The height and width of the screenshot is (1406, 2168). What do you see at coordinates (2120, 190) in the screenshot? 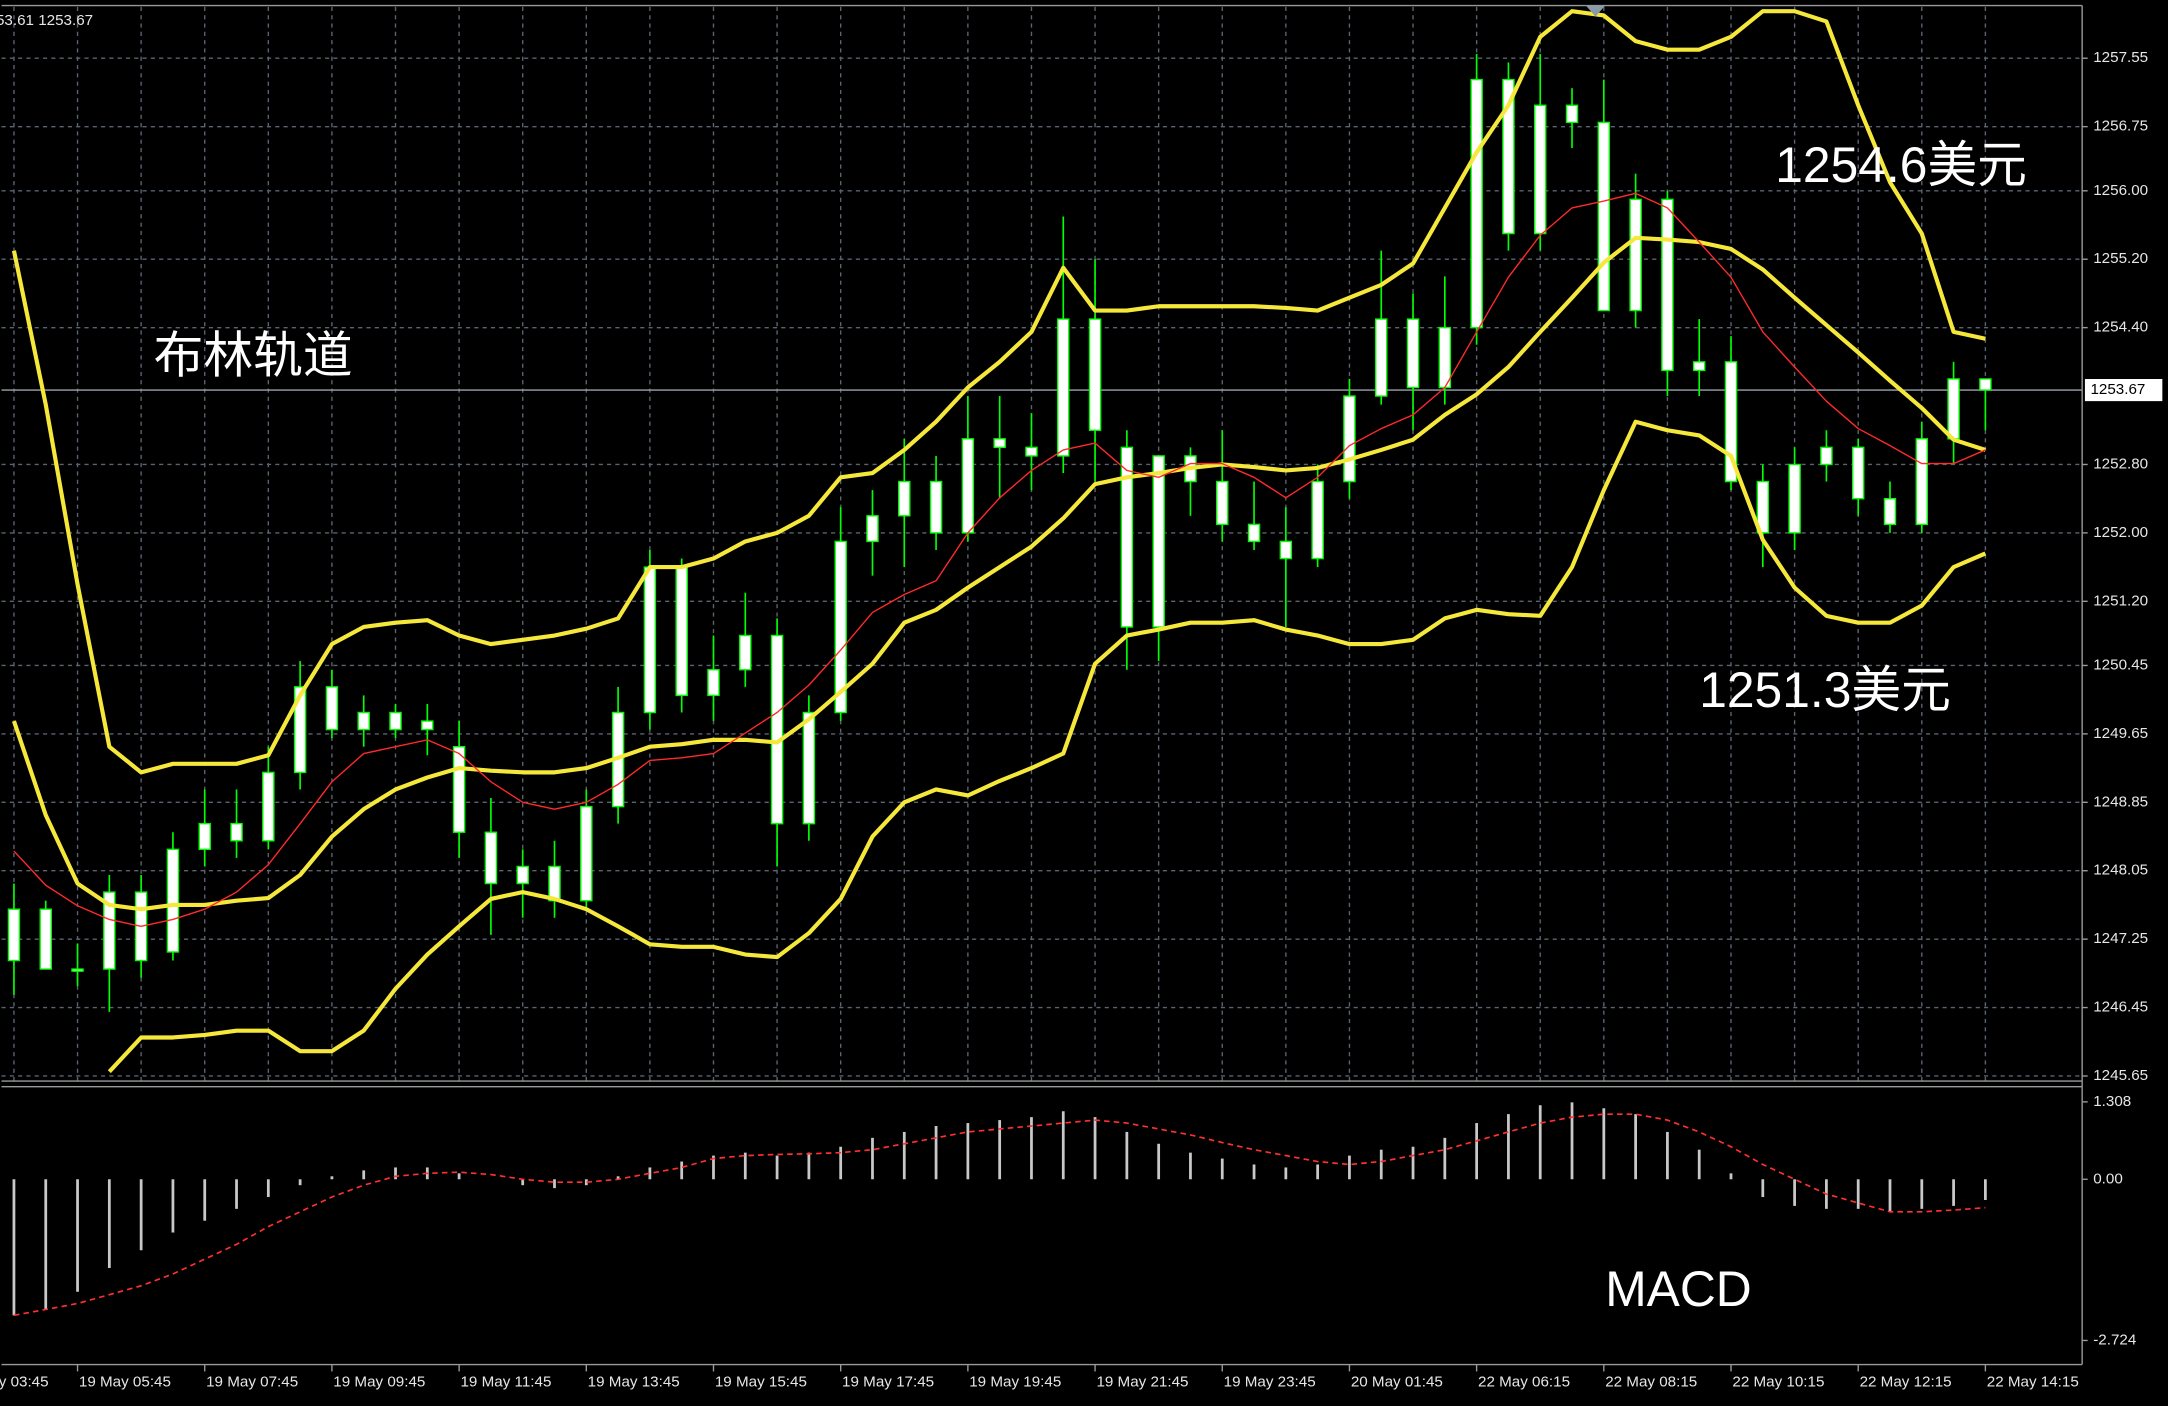
I see `y-tick-label: 1256.00` at bounding box center [2120, 190].